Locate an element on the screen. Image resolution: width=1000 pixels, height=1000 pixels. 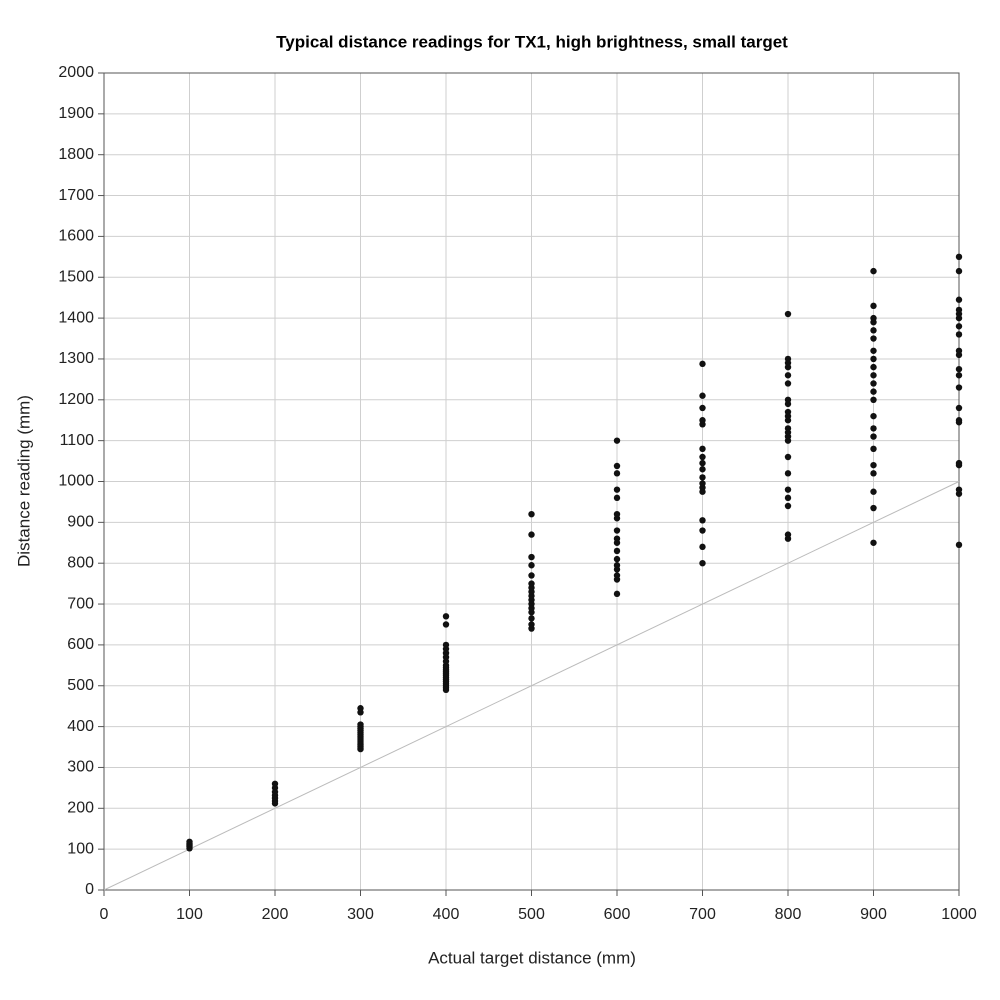
x-tick-label: 300 is located at coordinates (360, 914).